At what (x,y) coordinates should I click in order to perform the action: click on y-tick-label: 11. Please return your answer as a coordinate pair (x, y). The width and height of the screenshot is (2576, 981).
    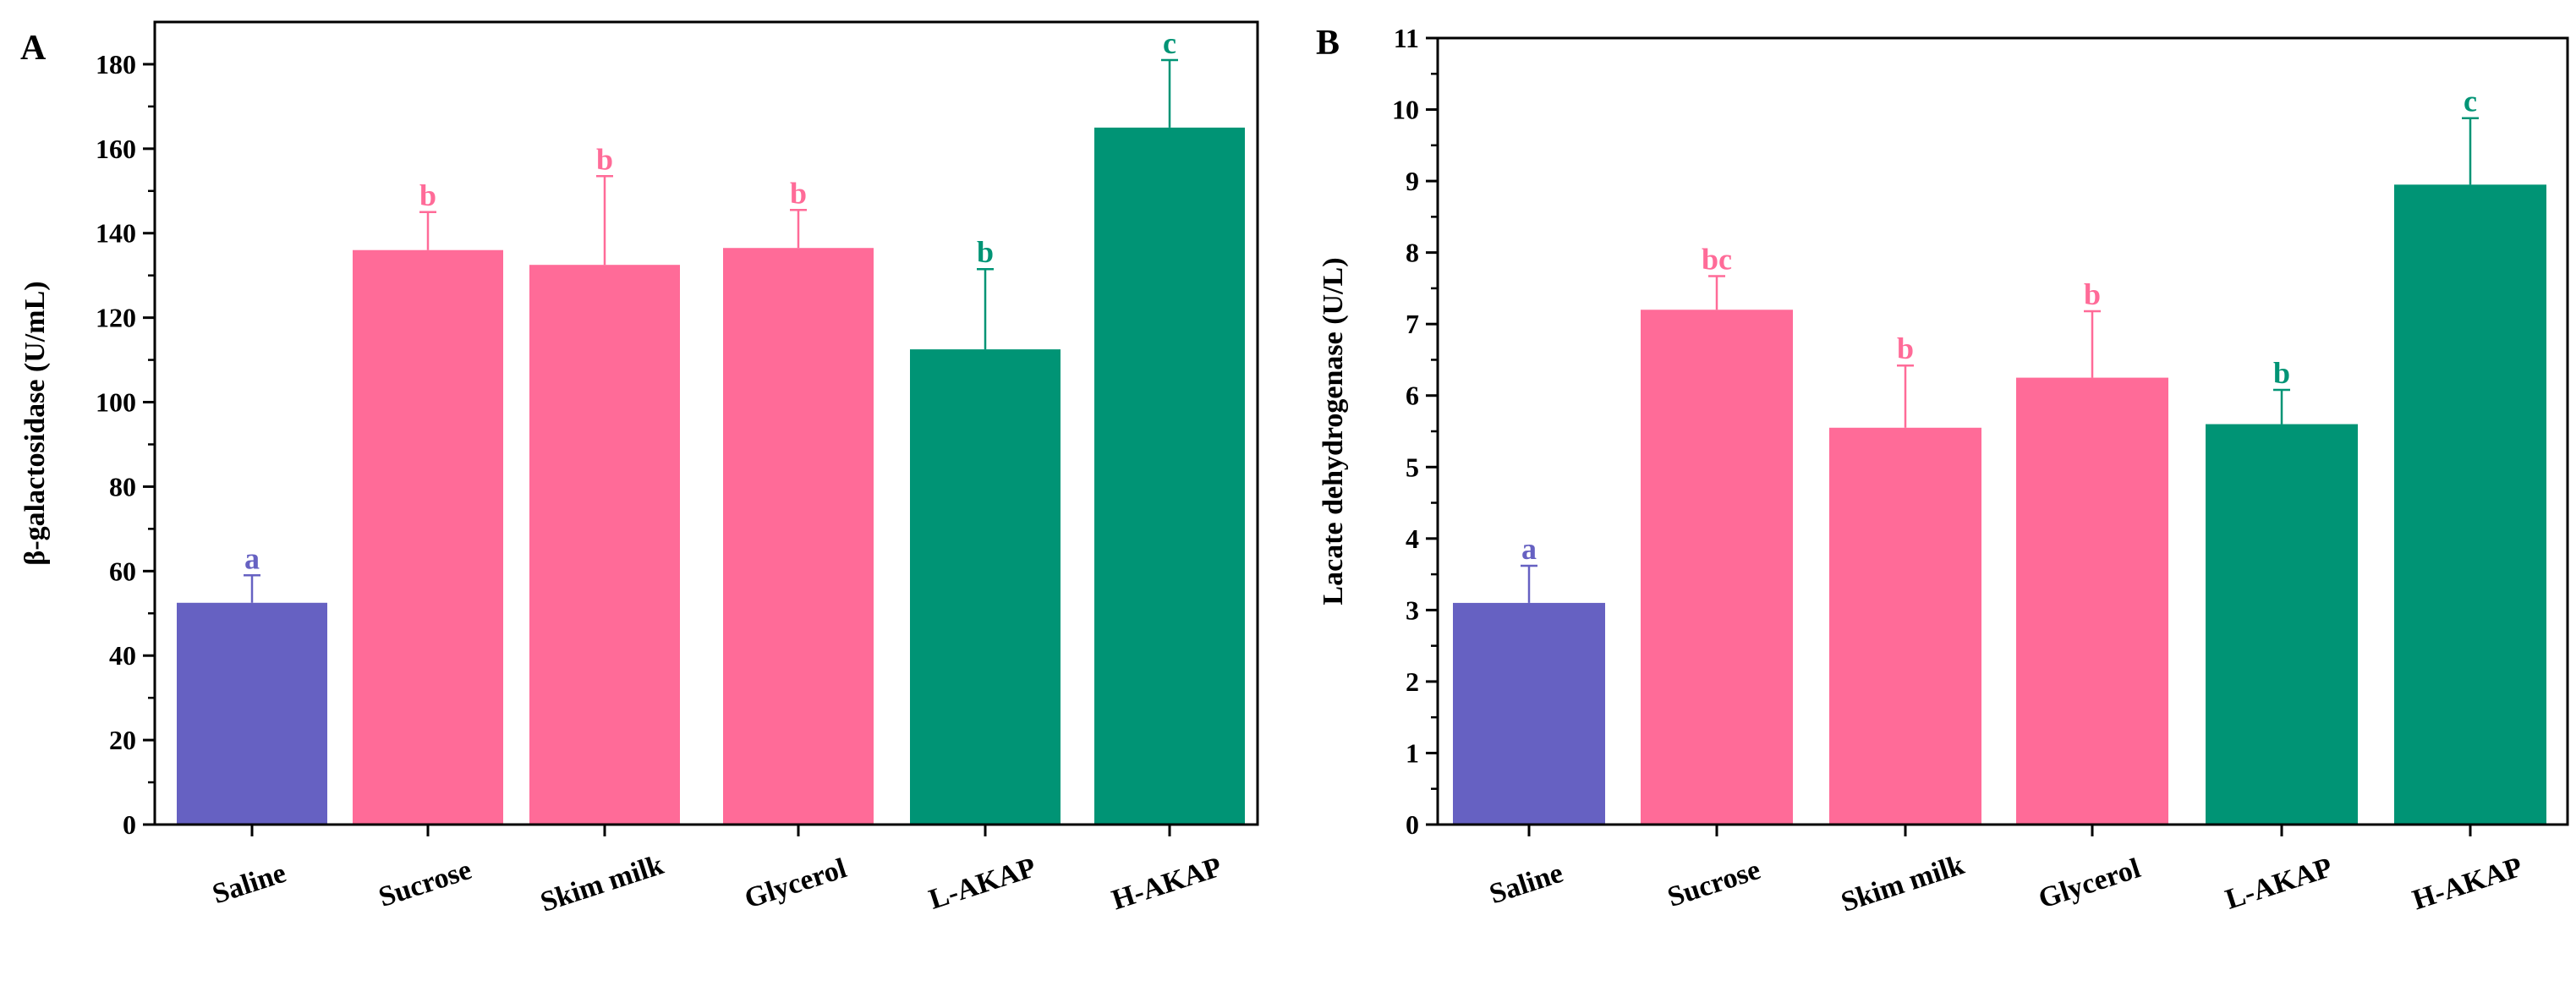
    Looking at the image, I should click on (1406, 38).